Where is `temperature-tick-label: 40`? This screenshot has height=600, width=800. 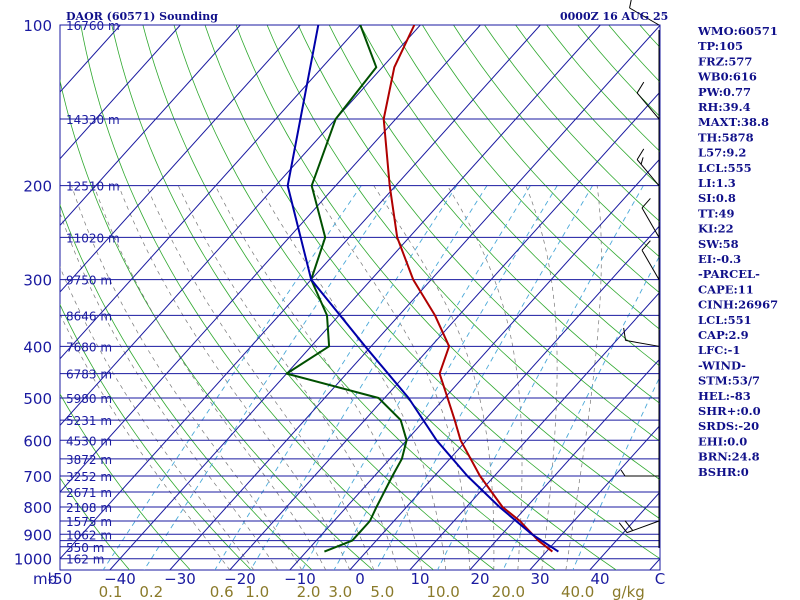 temperature-tick-label: 40 is located at coordinates (599, 579).